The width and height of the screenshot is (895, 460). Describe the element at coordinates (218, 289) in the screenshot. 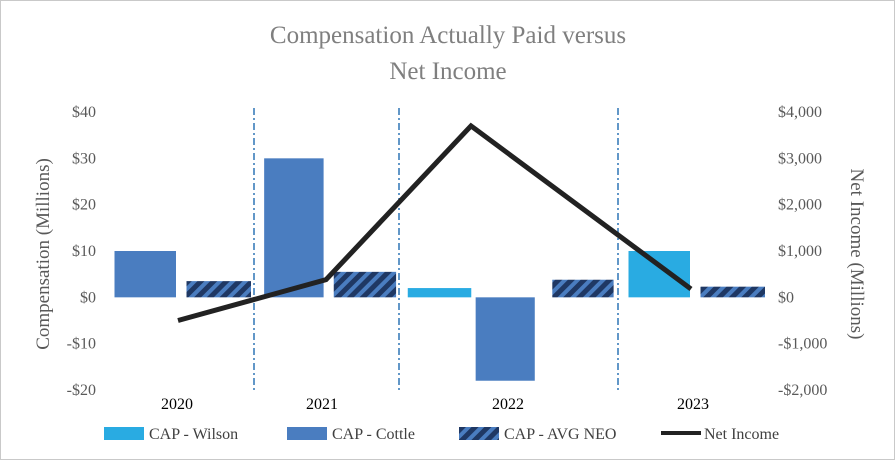

I see `bar-cap-avg-neo-2020` at that location.